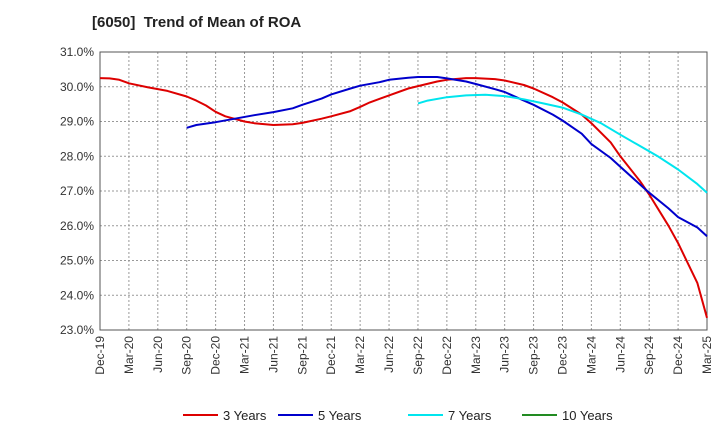 The width and height of the screenshot is (720, 440). Describe the element at coordinates (245, 415) in the screenshot. I see `legend-label: 3 Years` at that location.